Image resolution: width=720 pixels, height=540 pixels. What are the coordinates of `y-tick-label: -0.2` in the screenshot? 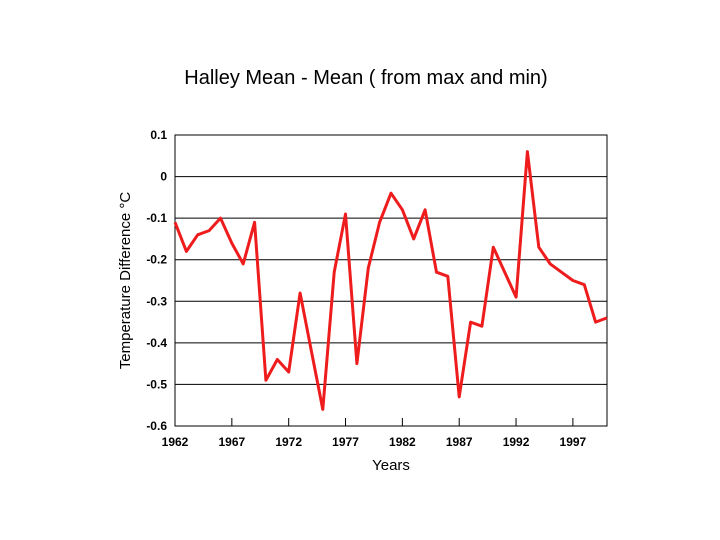 It's located at (156, 260).